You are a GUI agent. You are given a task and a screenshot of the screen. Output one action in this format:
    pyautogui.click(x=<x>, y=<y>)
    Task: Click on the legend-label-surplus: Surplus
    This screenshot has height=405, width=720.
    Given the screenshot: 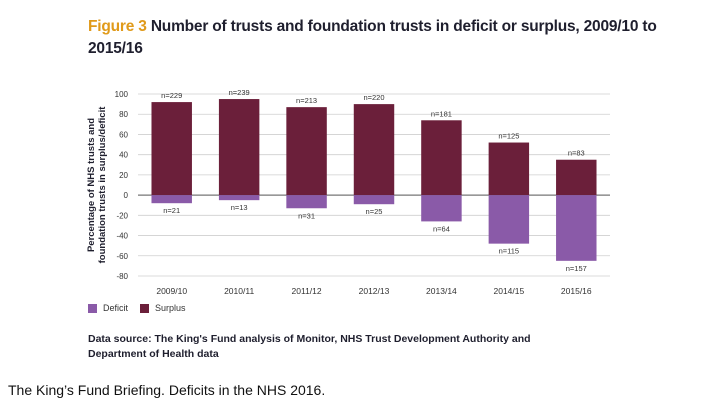 What is the action you would take?
    pyautogui.click(x=170, y=308)
    